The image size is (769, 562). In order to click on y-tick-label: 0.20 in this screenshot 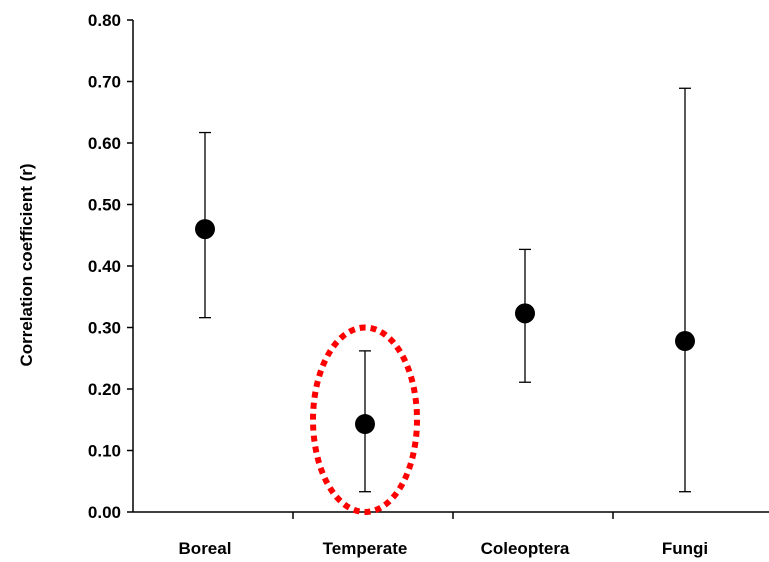, I will do `click(104, 389)`.